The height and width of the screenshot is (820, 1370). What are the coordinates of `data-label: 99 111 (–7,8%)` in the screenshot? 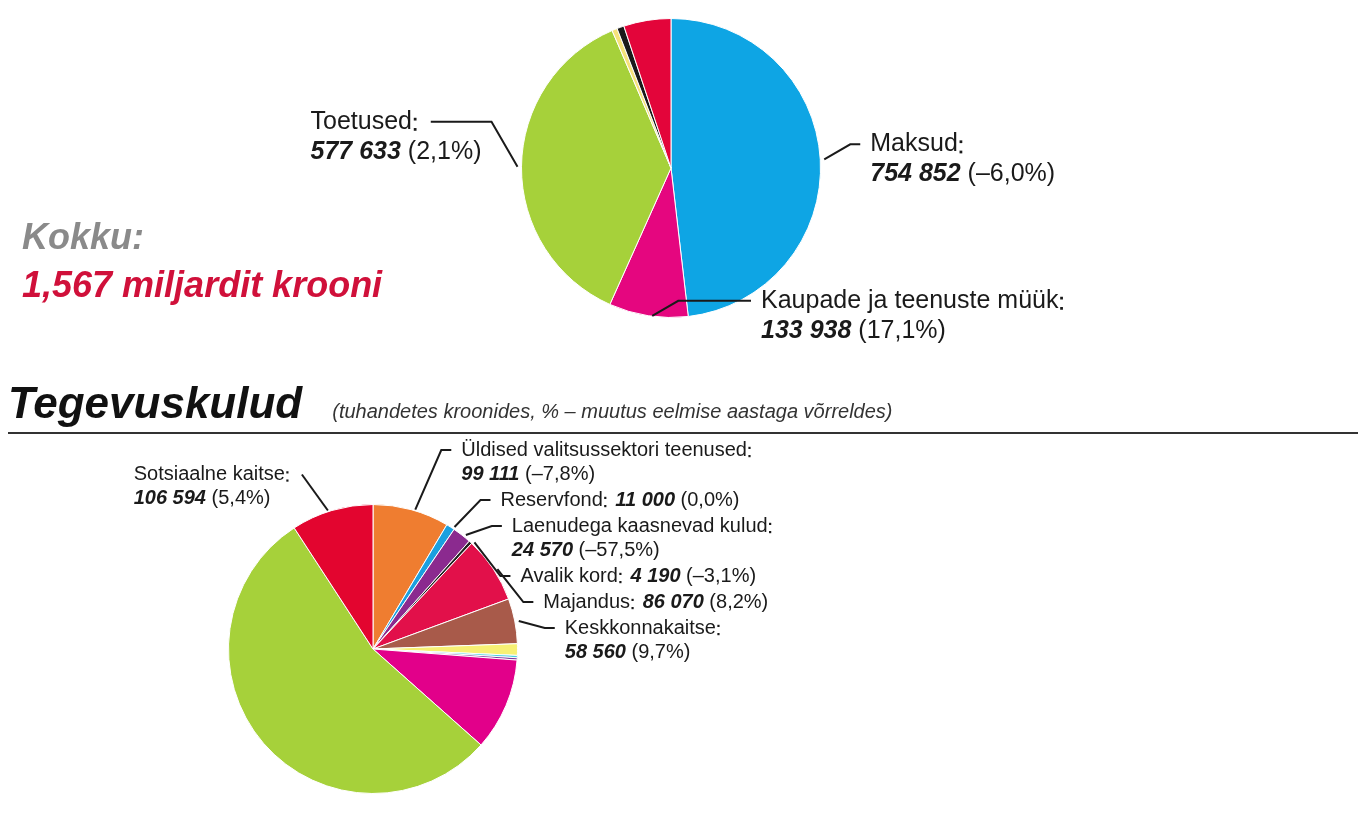 It's located at (528, 472).